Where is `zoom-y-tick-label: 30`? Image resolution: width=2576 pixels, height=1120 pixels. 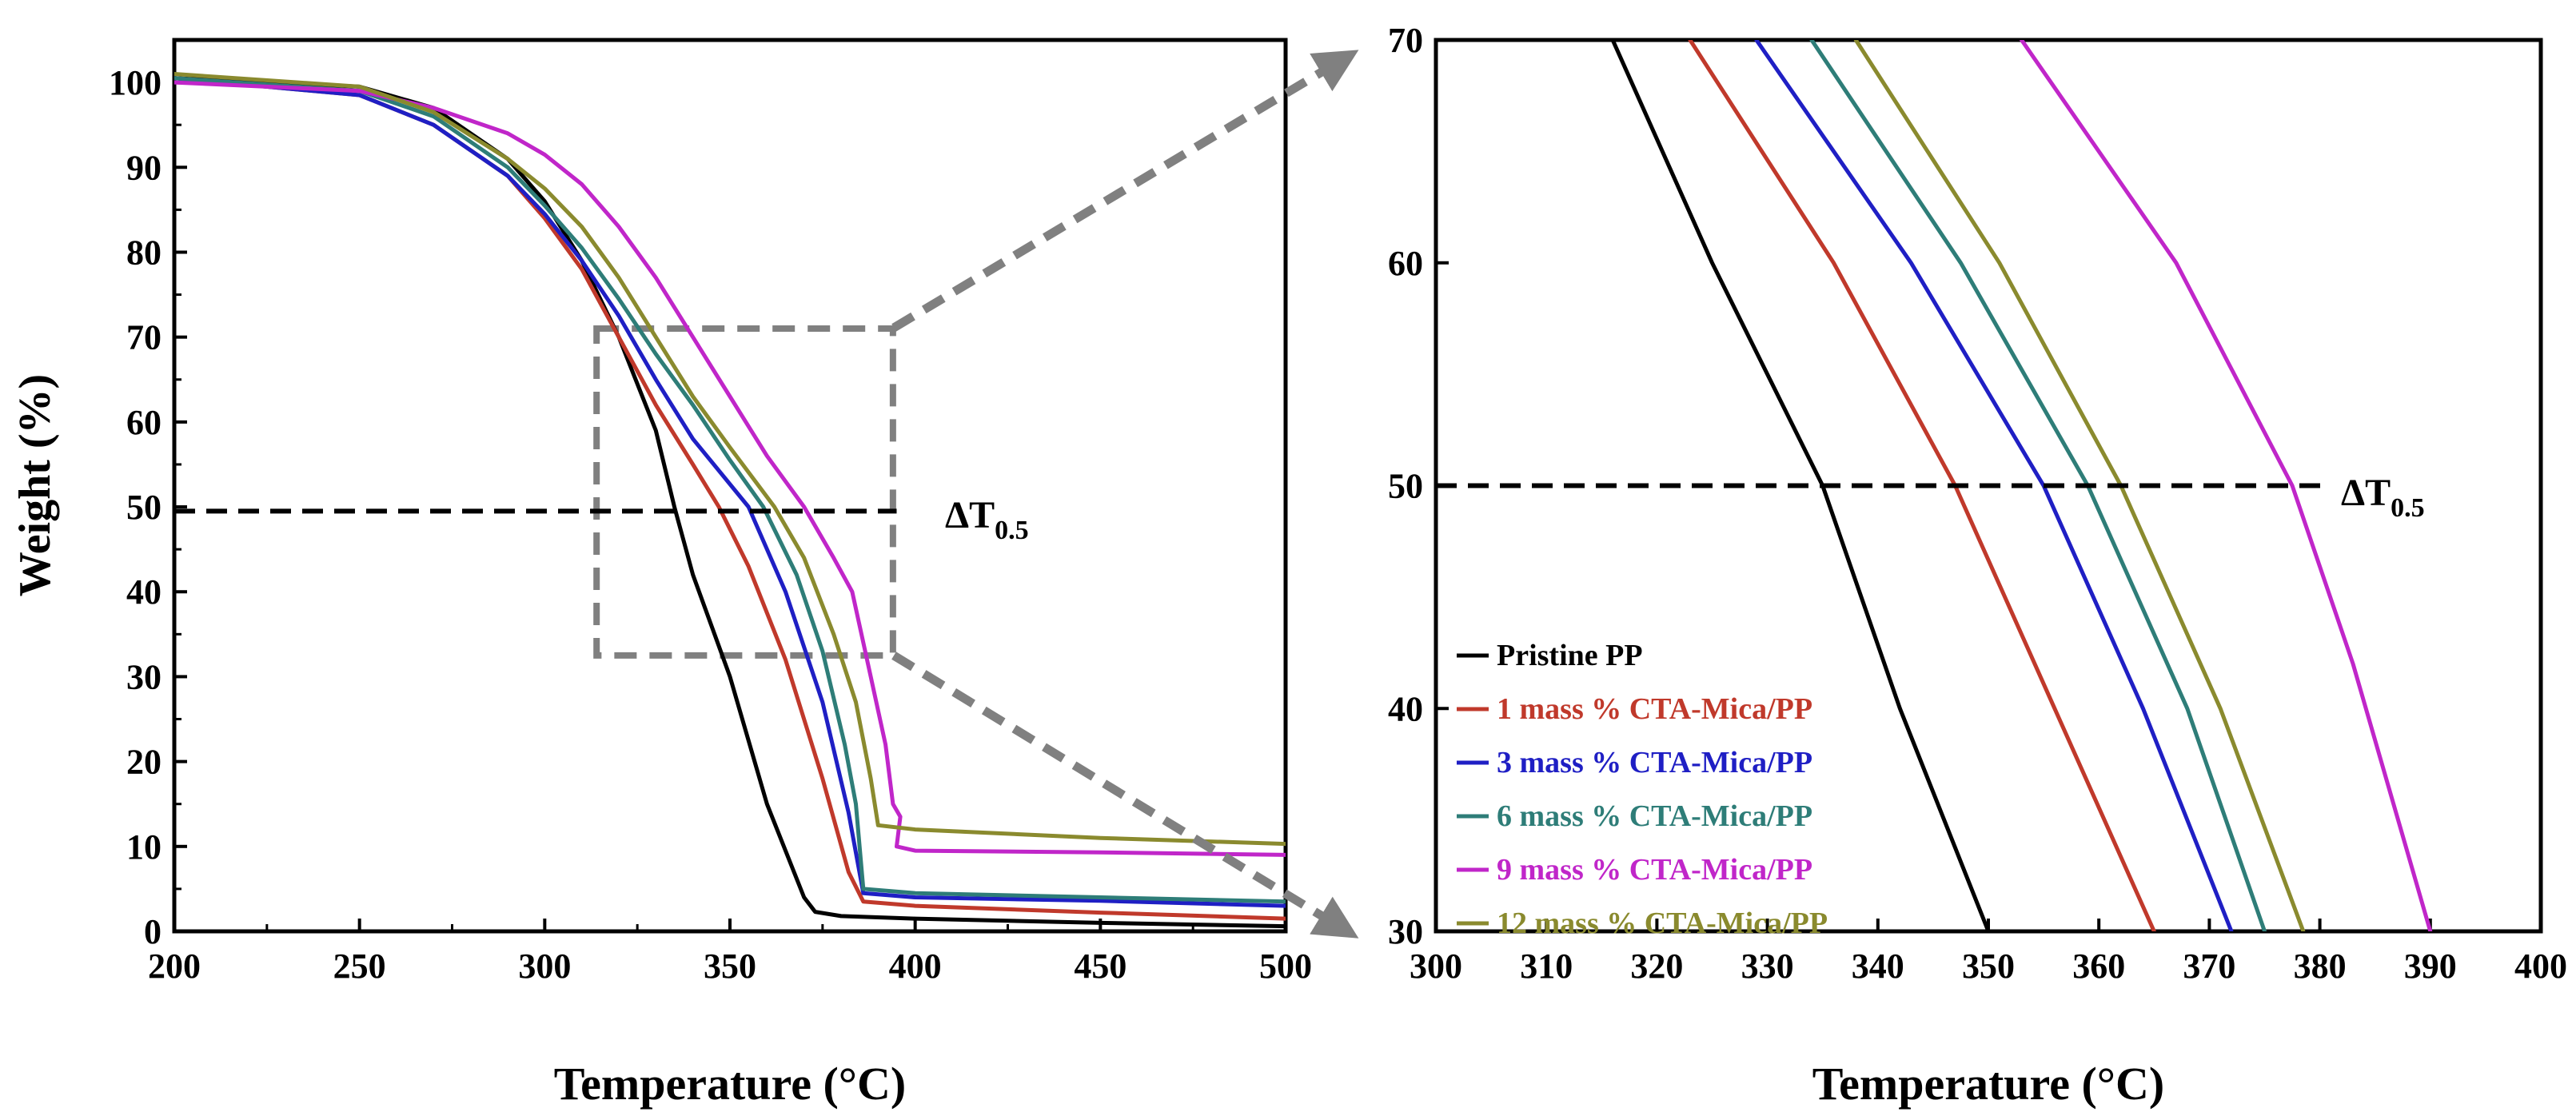
zoom-y-tick-label: 30 is located at coordinates (1406, 932).